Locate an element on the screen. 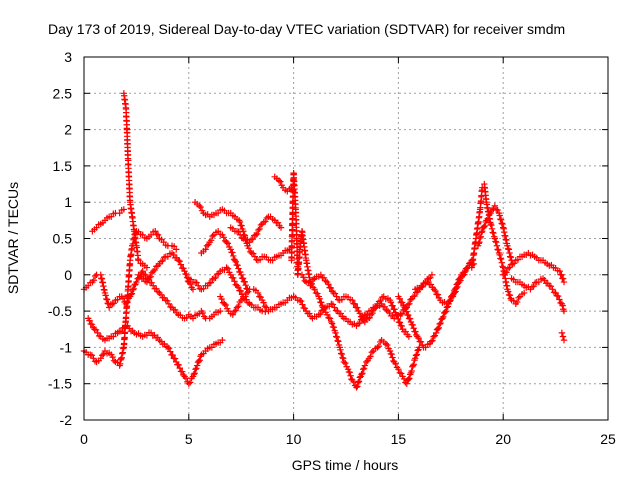  x-tick-label: 25 is located at coordinates (608, 439).